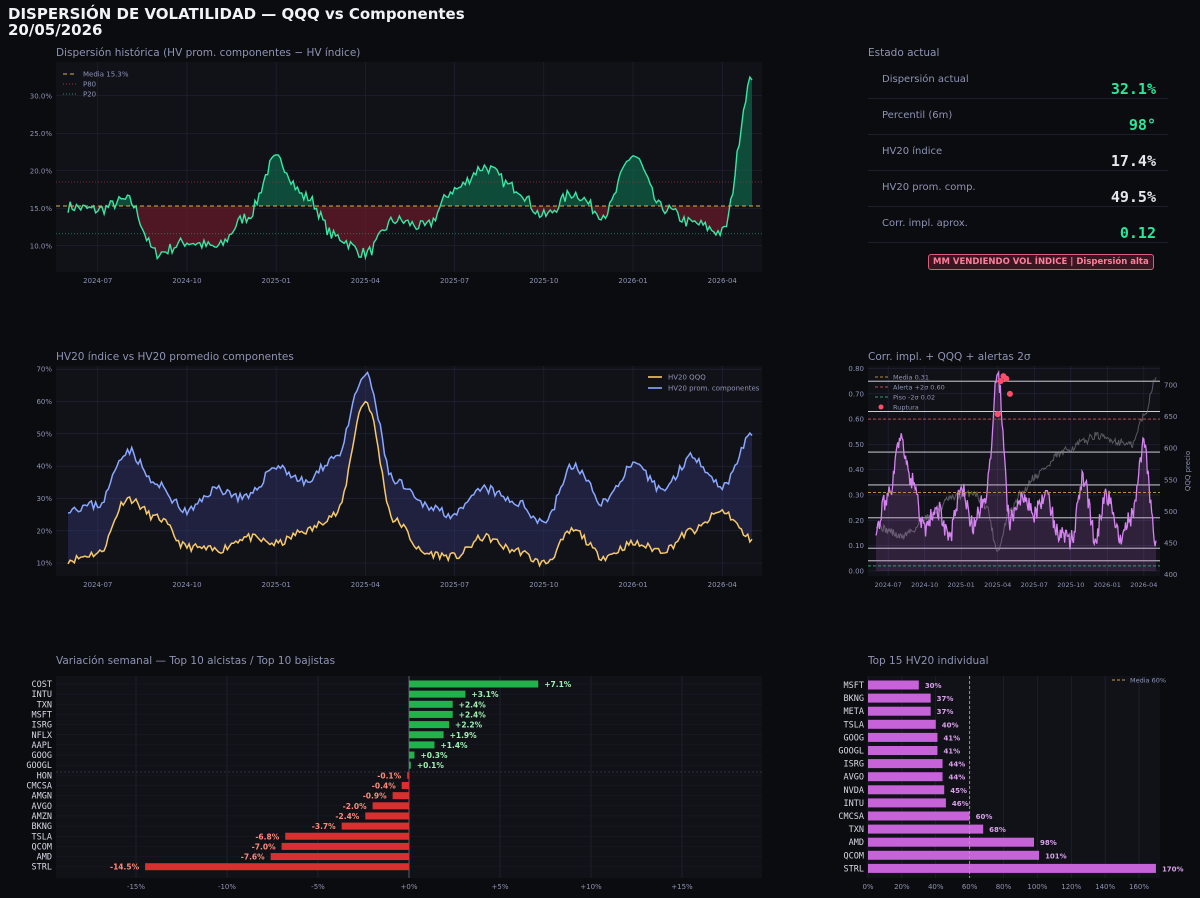  Describe the element at coordinates (41, 134) in the screenshot. I see `y-tick-label: 25.0%` at that location.